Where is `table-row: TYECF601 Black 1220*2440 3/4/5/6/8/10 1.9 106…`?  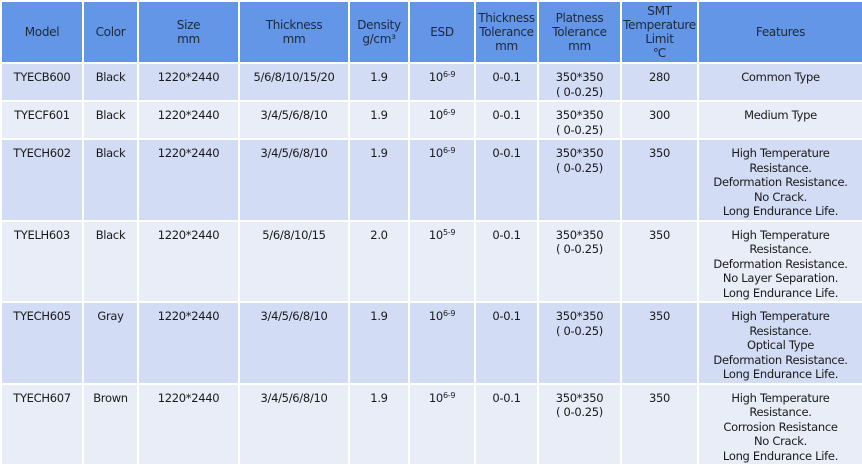
table-row: TYECF601 Black 1220*2440 3/4/5/6/8/10 1.9 106… is located at coordinates (431, 120).